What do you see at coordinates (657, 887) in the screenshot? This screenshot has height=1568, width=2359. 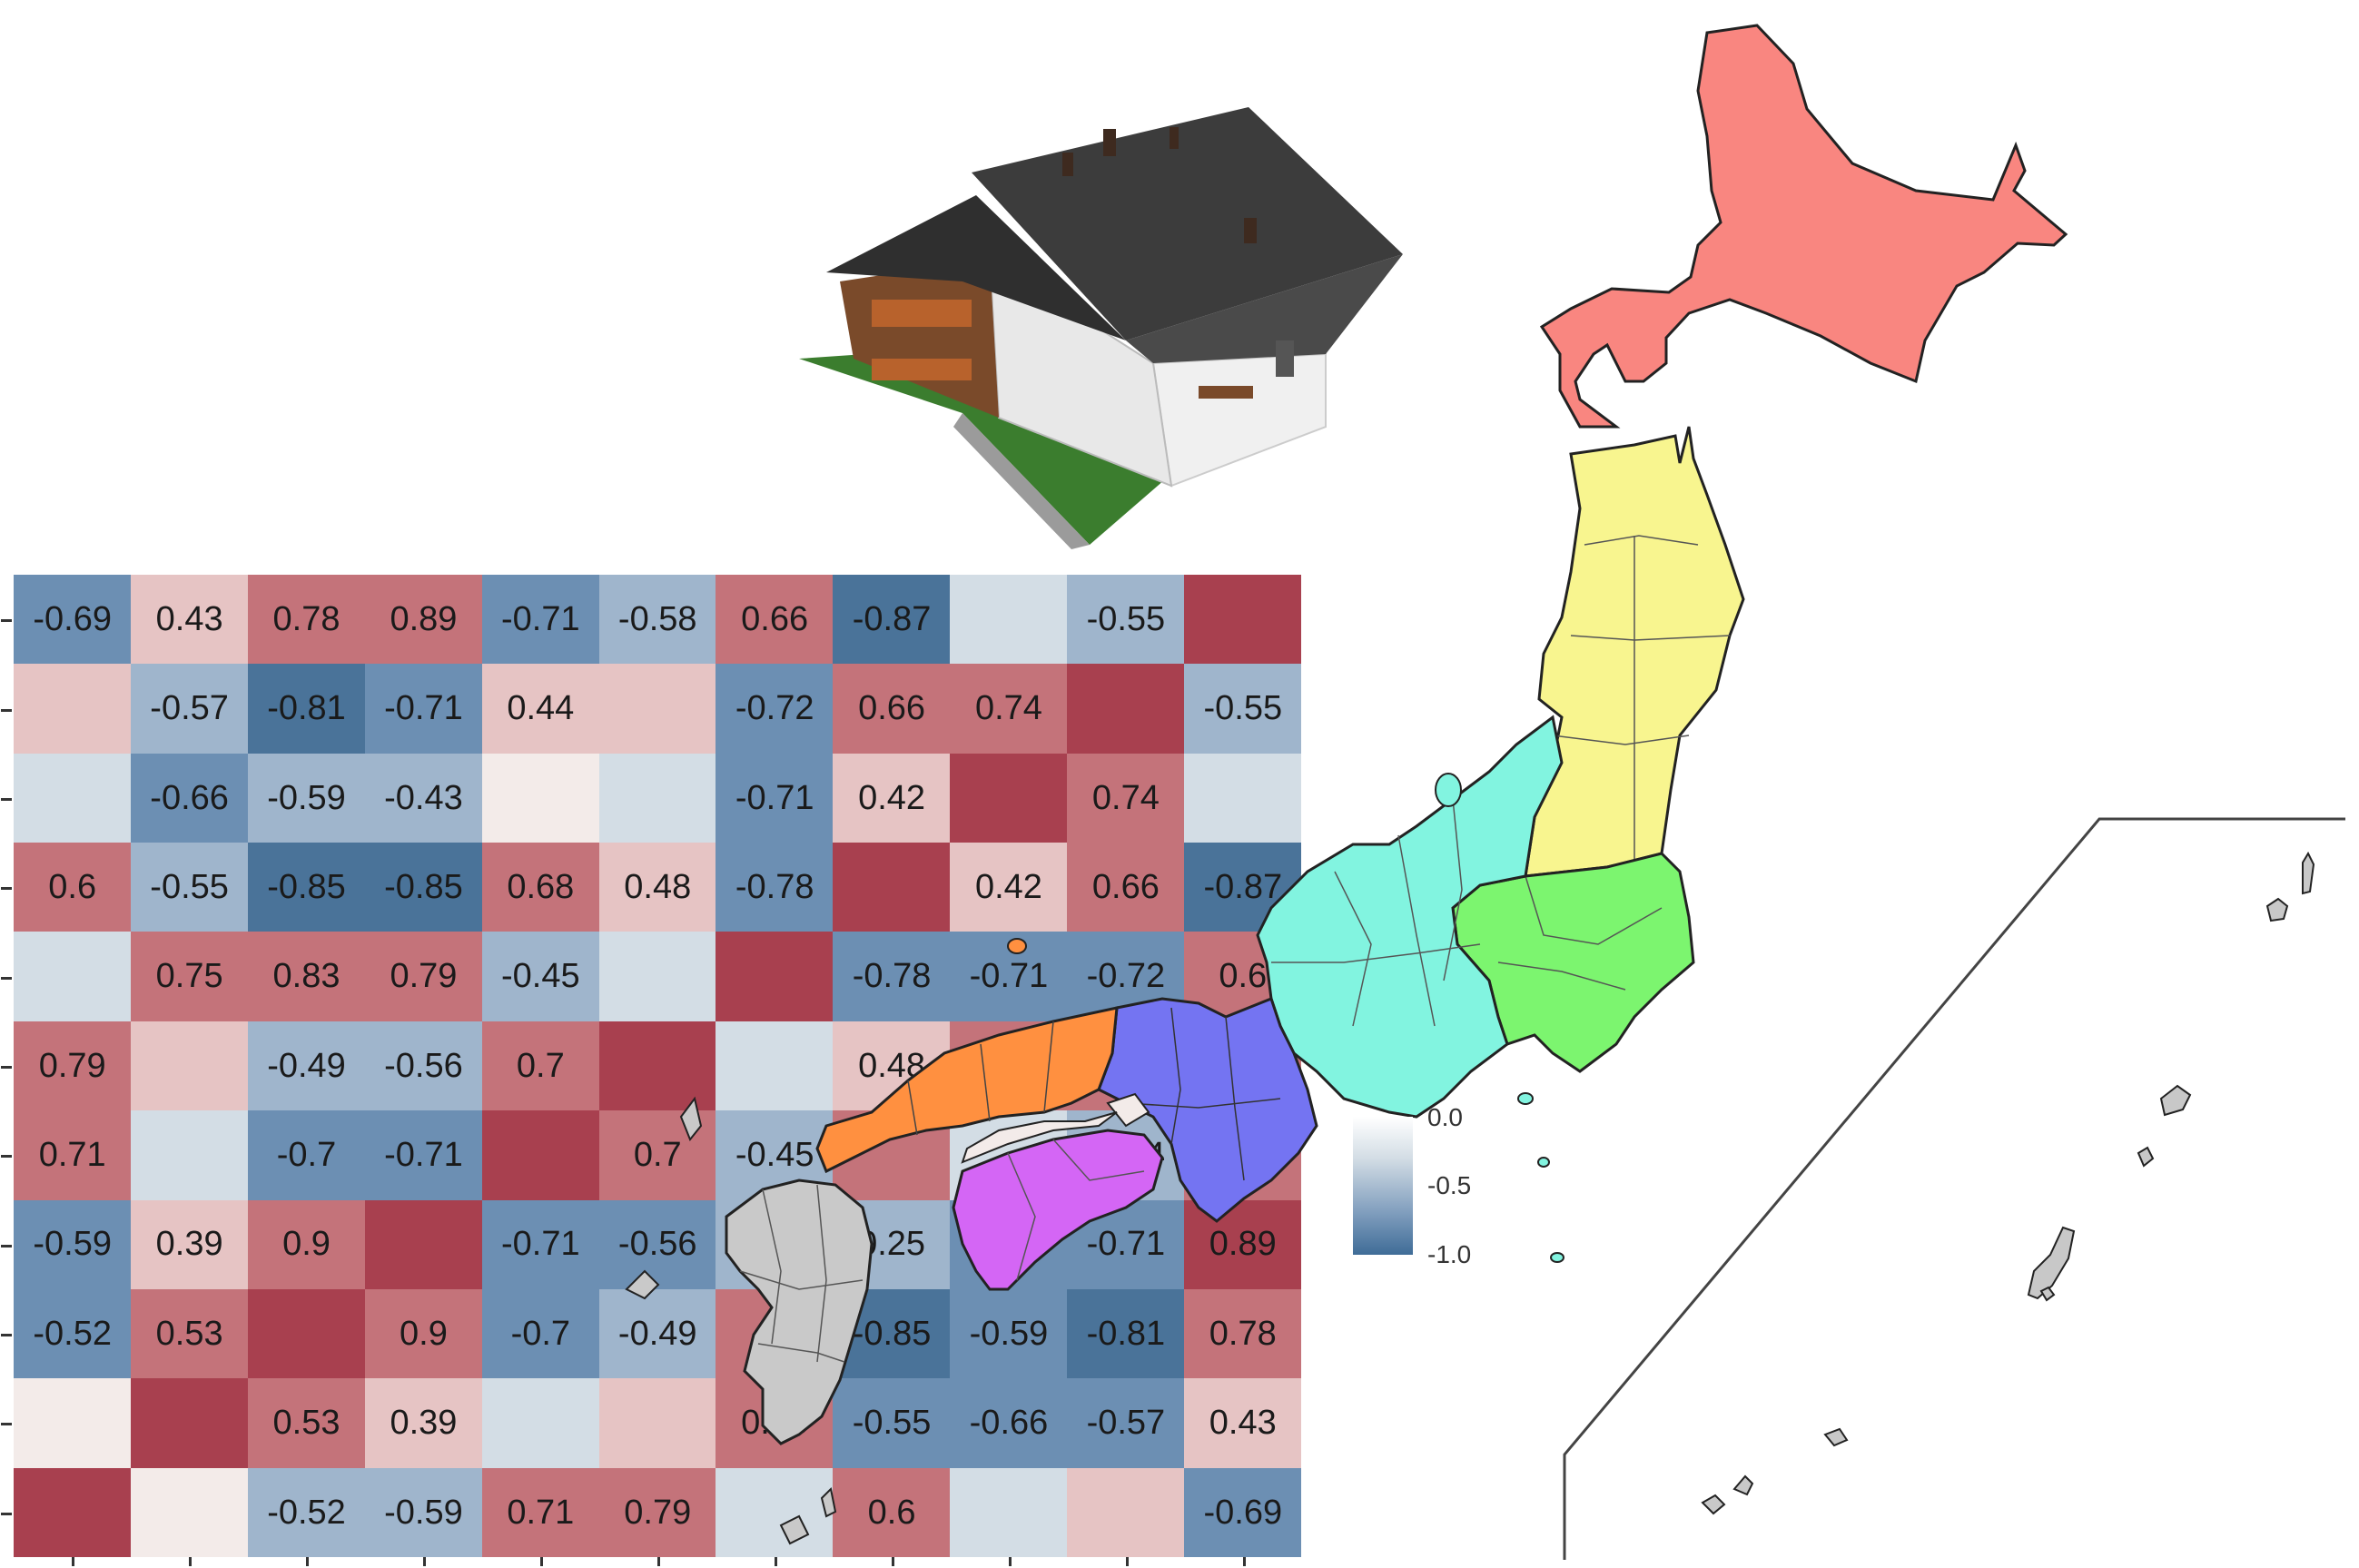 I see `heatmap-cell: 0.48` at bounding box center [657, 887].